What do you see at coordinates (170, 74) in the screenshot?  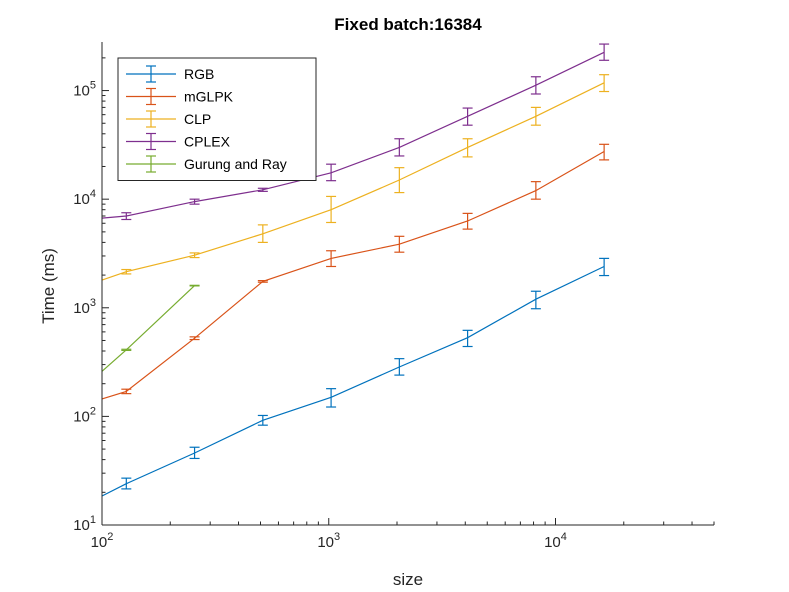 I see `legend-entry-0: RGB` at bounding box center [170, 74].